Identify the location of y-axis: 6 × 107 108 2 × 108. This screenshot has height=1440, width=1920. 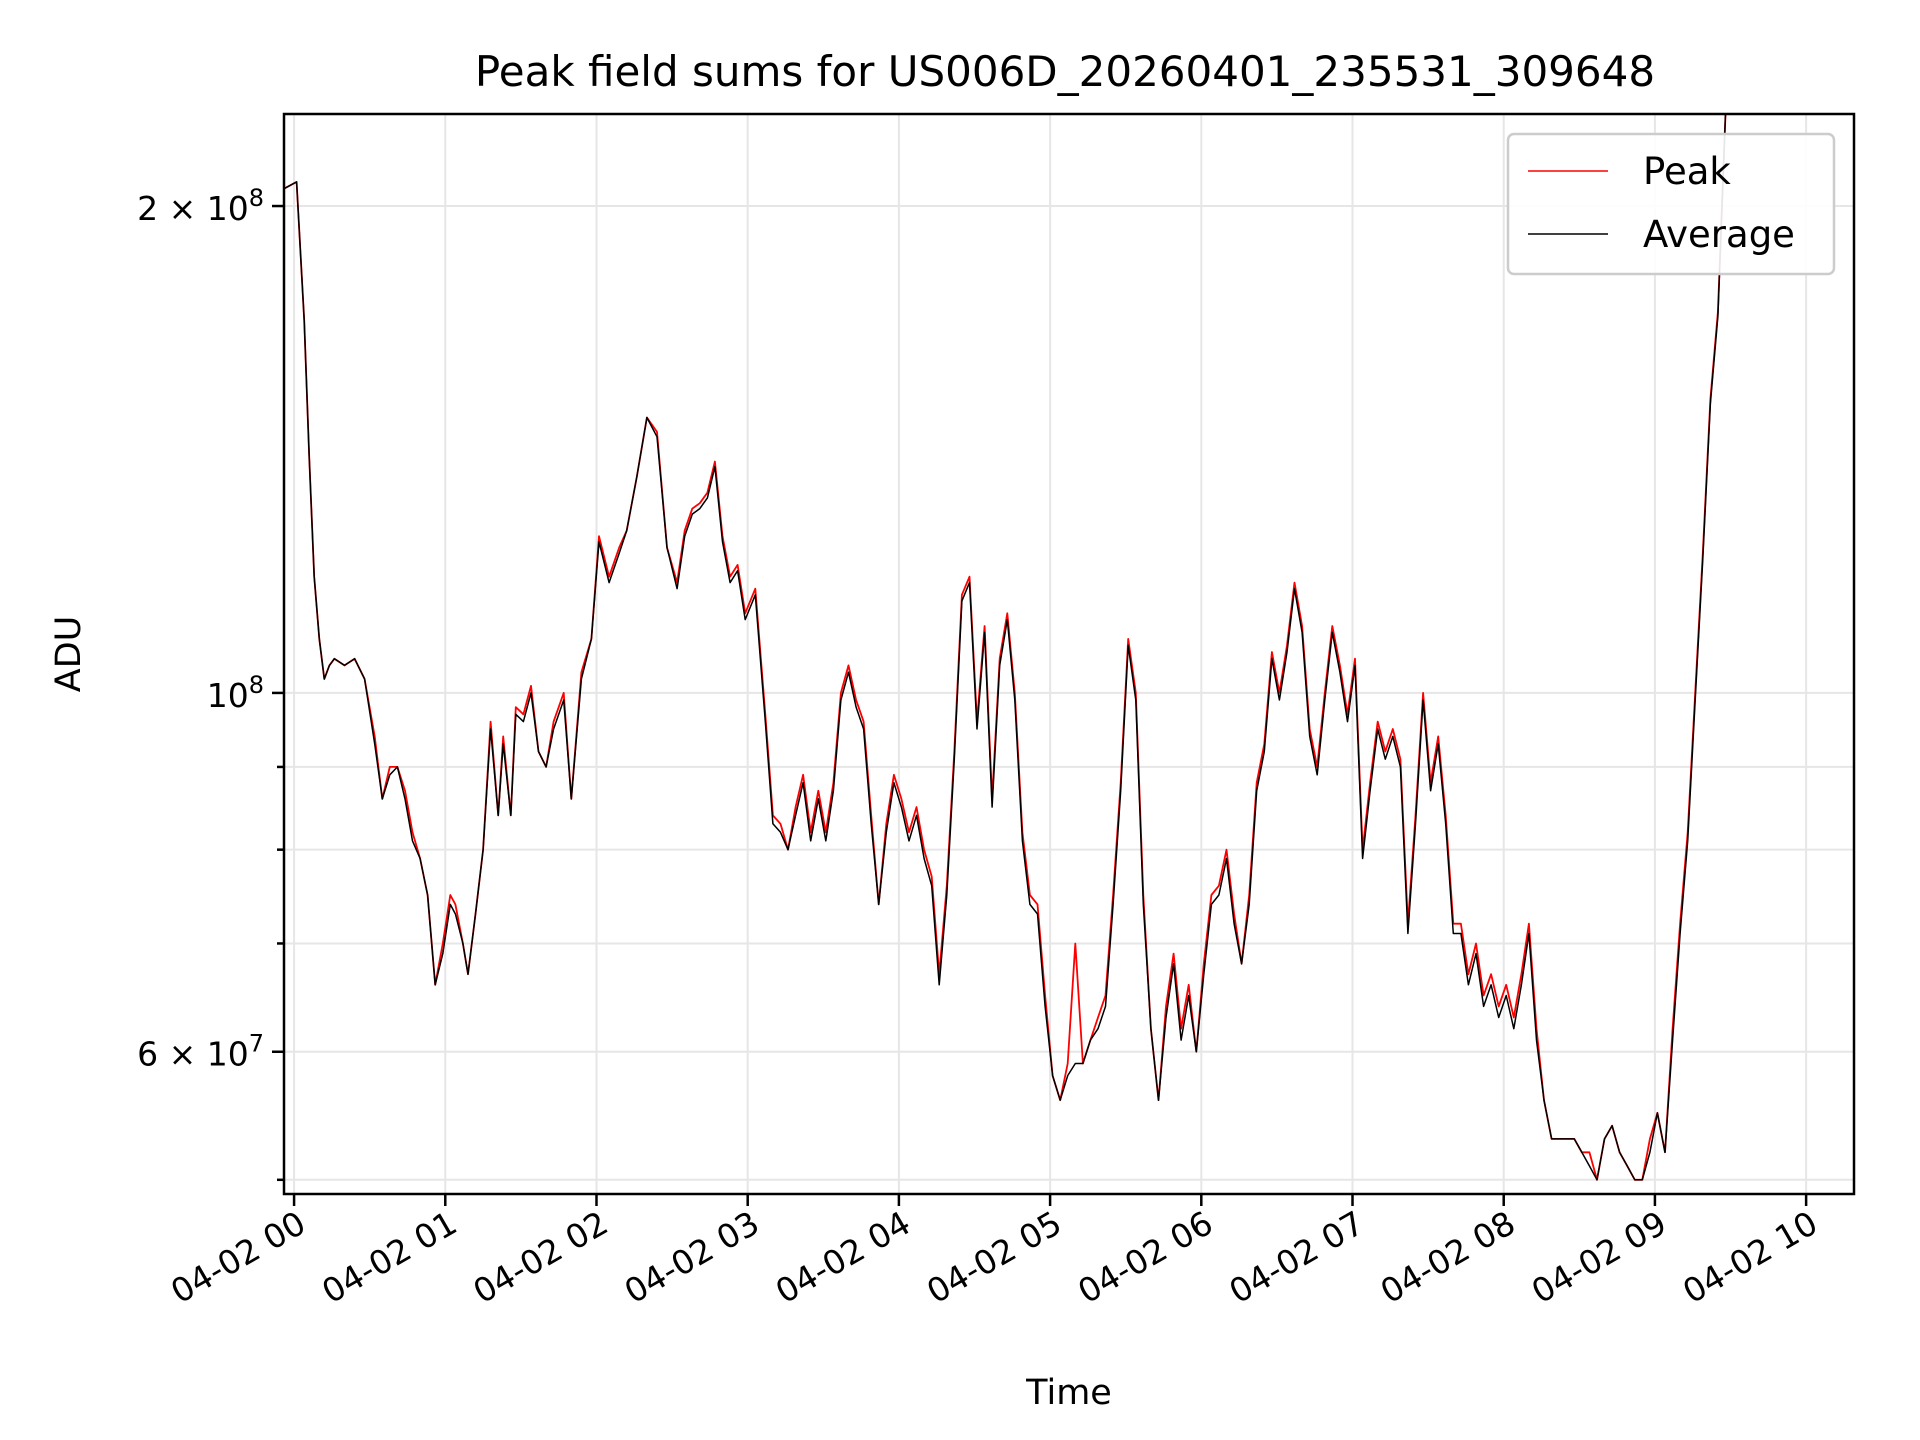
(210, 683).